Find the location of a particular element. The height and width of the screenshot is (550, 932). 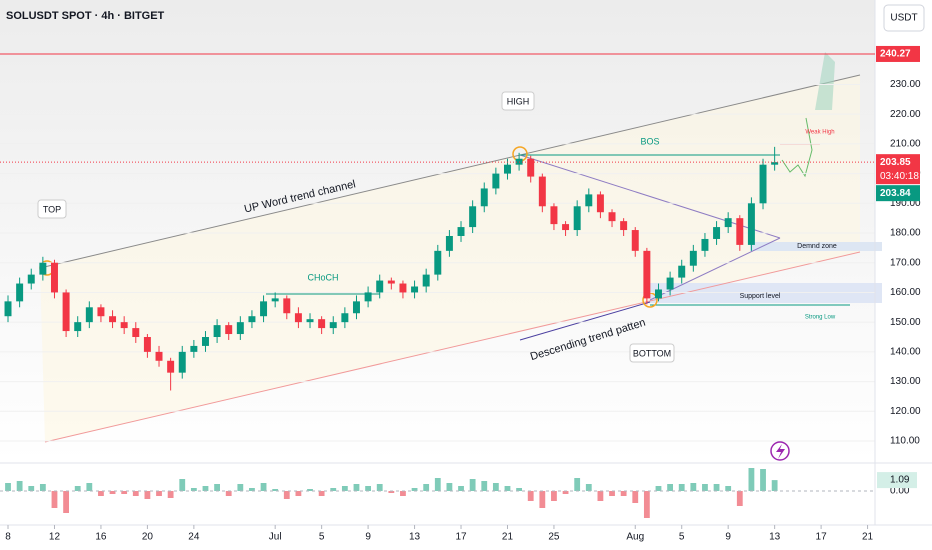

x-tick-label: 12 is located at coordinates (55, 537).